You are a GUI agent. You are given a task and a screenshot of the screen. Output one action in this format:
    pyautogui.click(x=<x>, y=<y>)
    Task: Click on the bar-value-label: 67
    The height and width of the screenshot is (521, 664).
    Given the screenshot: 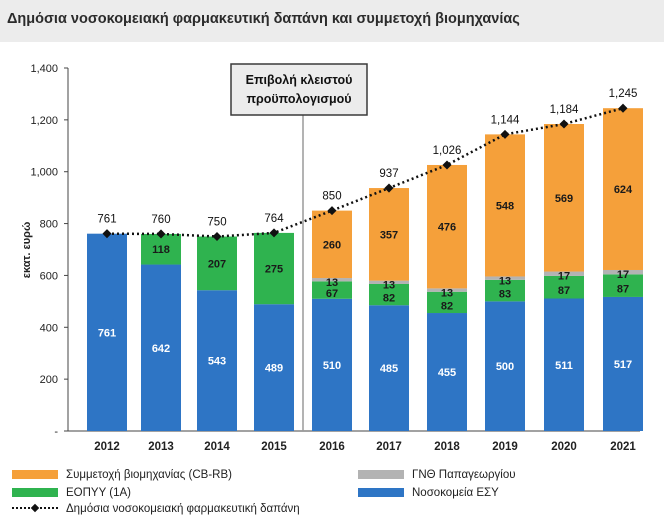 What is the action you would take?
    pyautogui.click(x=332, y=294)
    